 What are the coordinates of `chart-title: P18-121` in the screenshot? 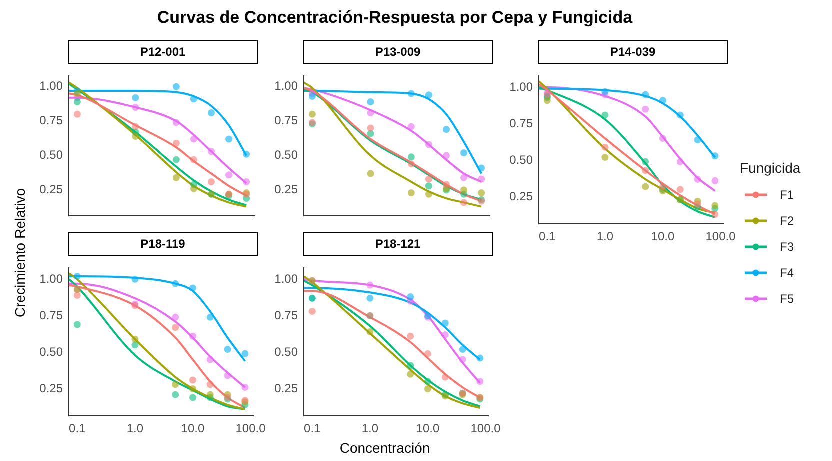 It's located at (398, 244).